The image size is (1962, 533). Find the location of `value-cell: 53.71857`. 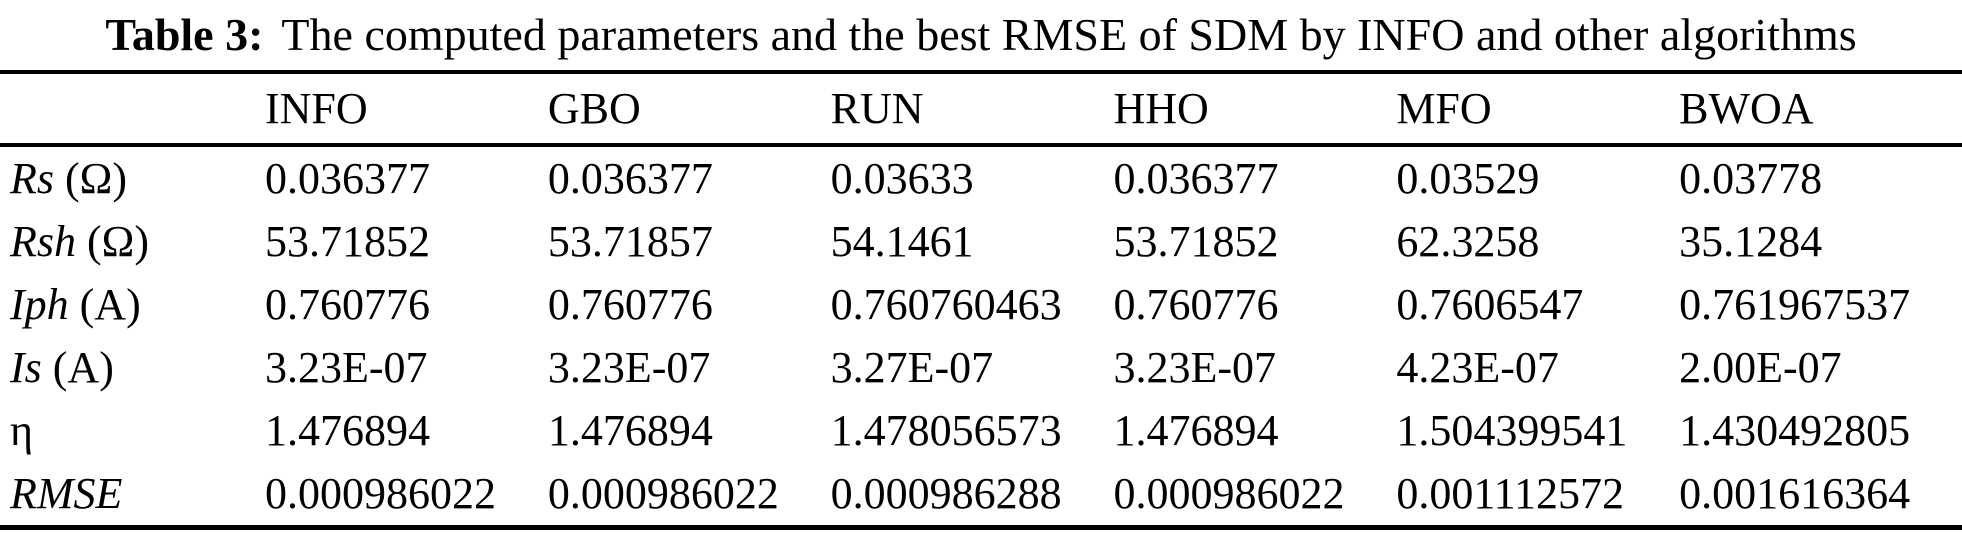

value-cell: 53.71857 is located at coordinates (630, 241).